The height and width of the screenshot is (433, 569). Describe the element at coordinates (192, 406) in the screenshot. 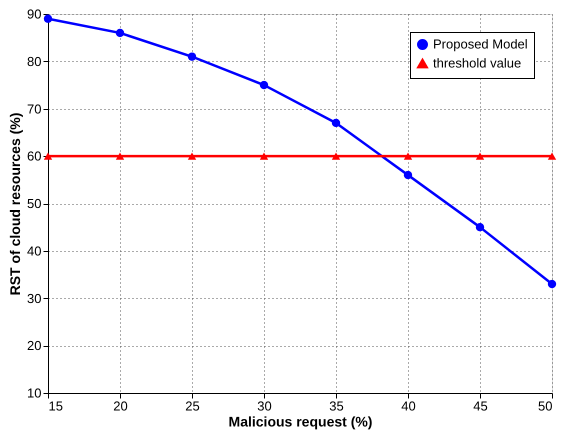

I see `x-tick-label: 25` at that location.